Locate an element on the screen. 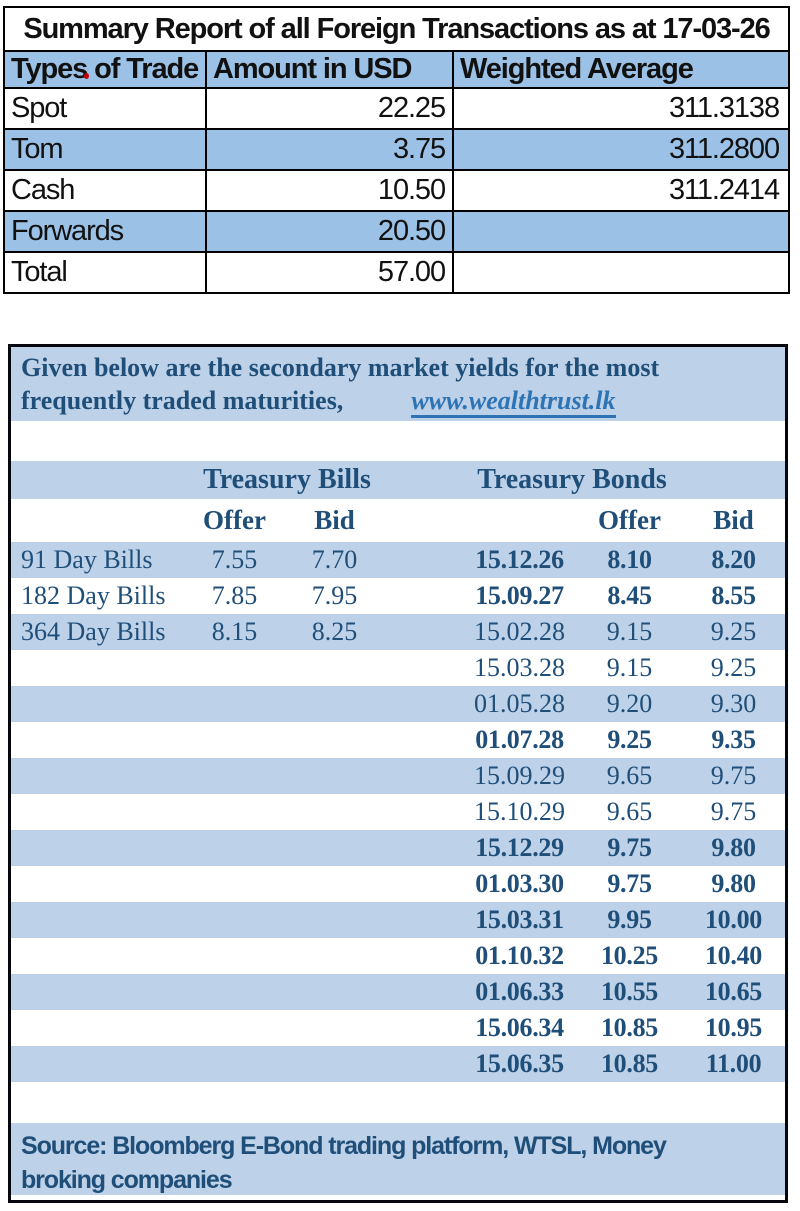 The height and width of the screenshot is (1211, 800). bond-maturity: 01.10.32 is located at coordinates (519, 955).